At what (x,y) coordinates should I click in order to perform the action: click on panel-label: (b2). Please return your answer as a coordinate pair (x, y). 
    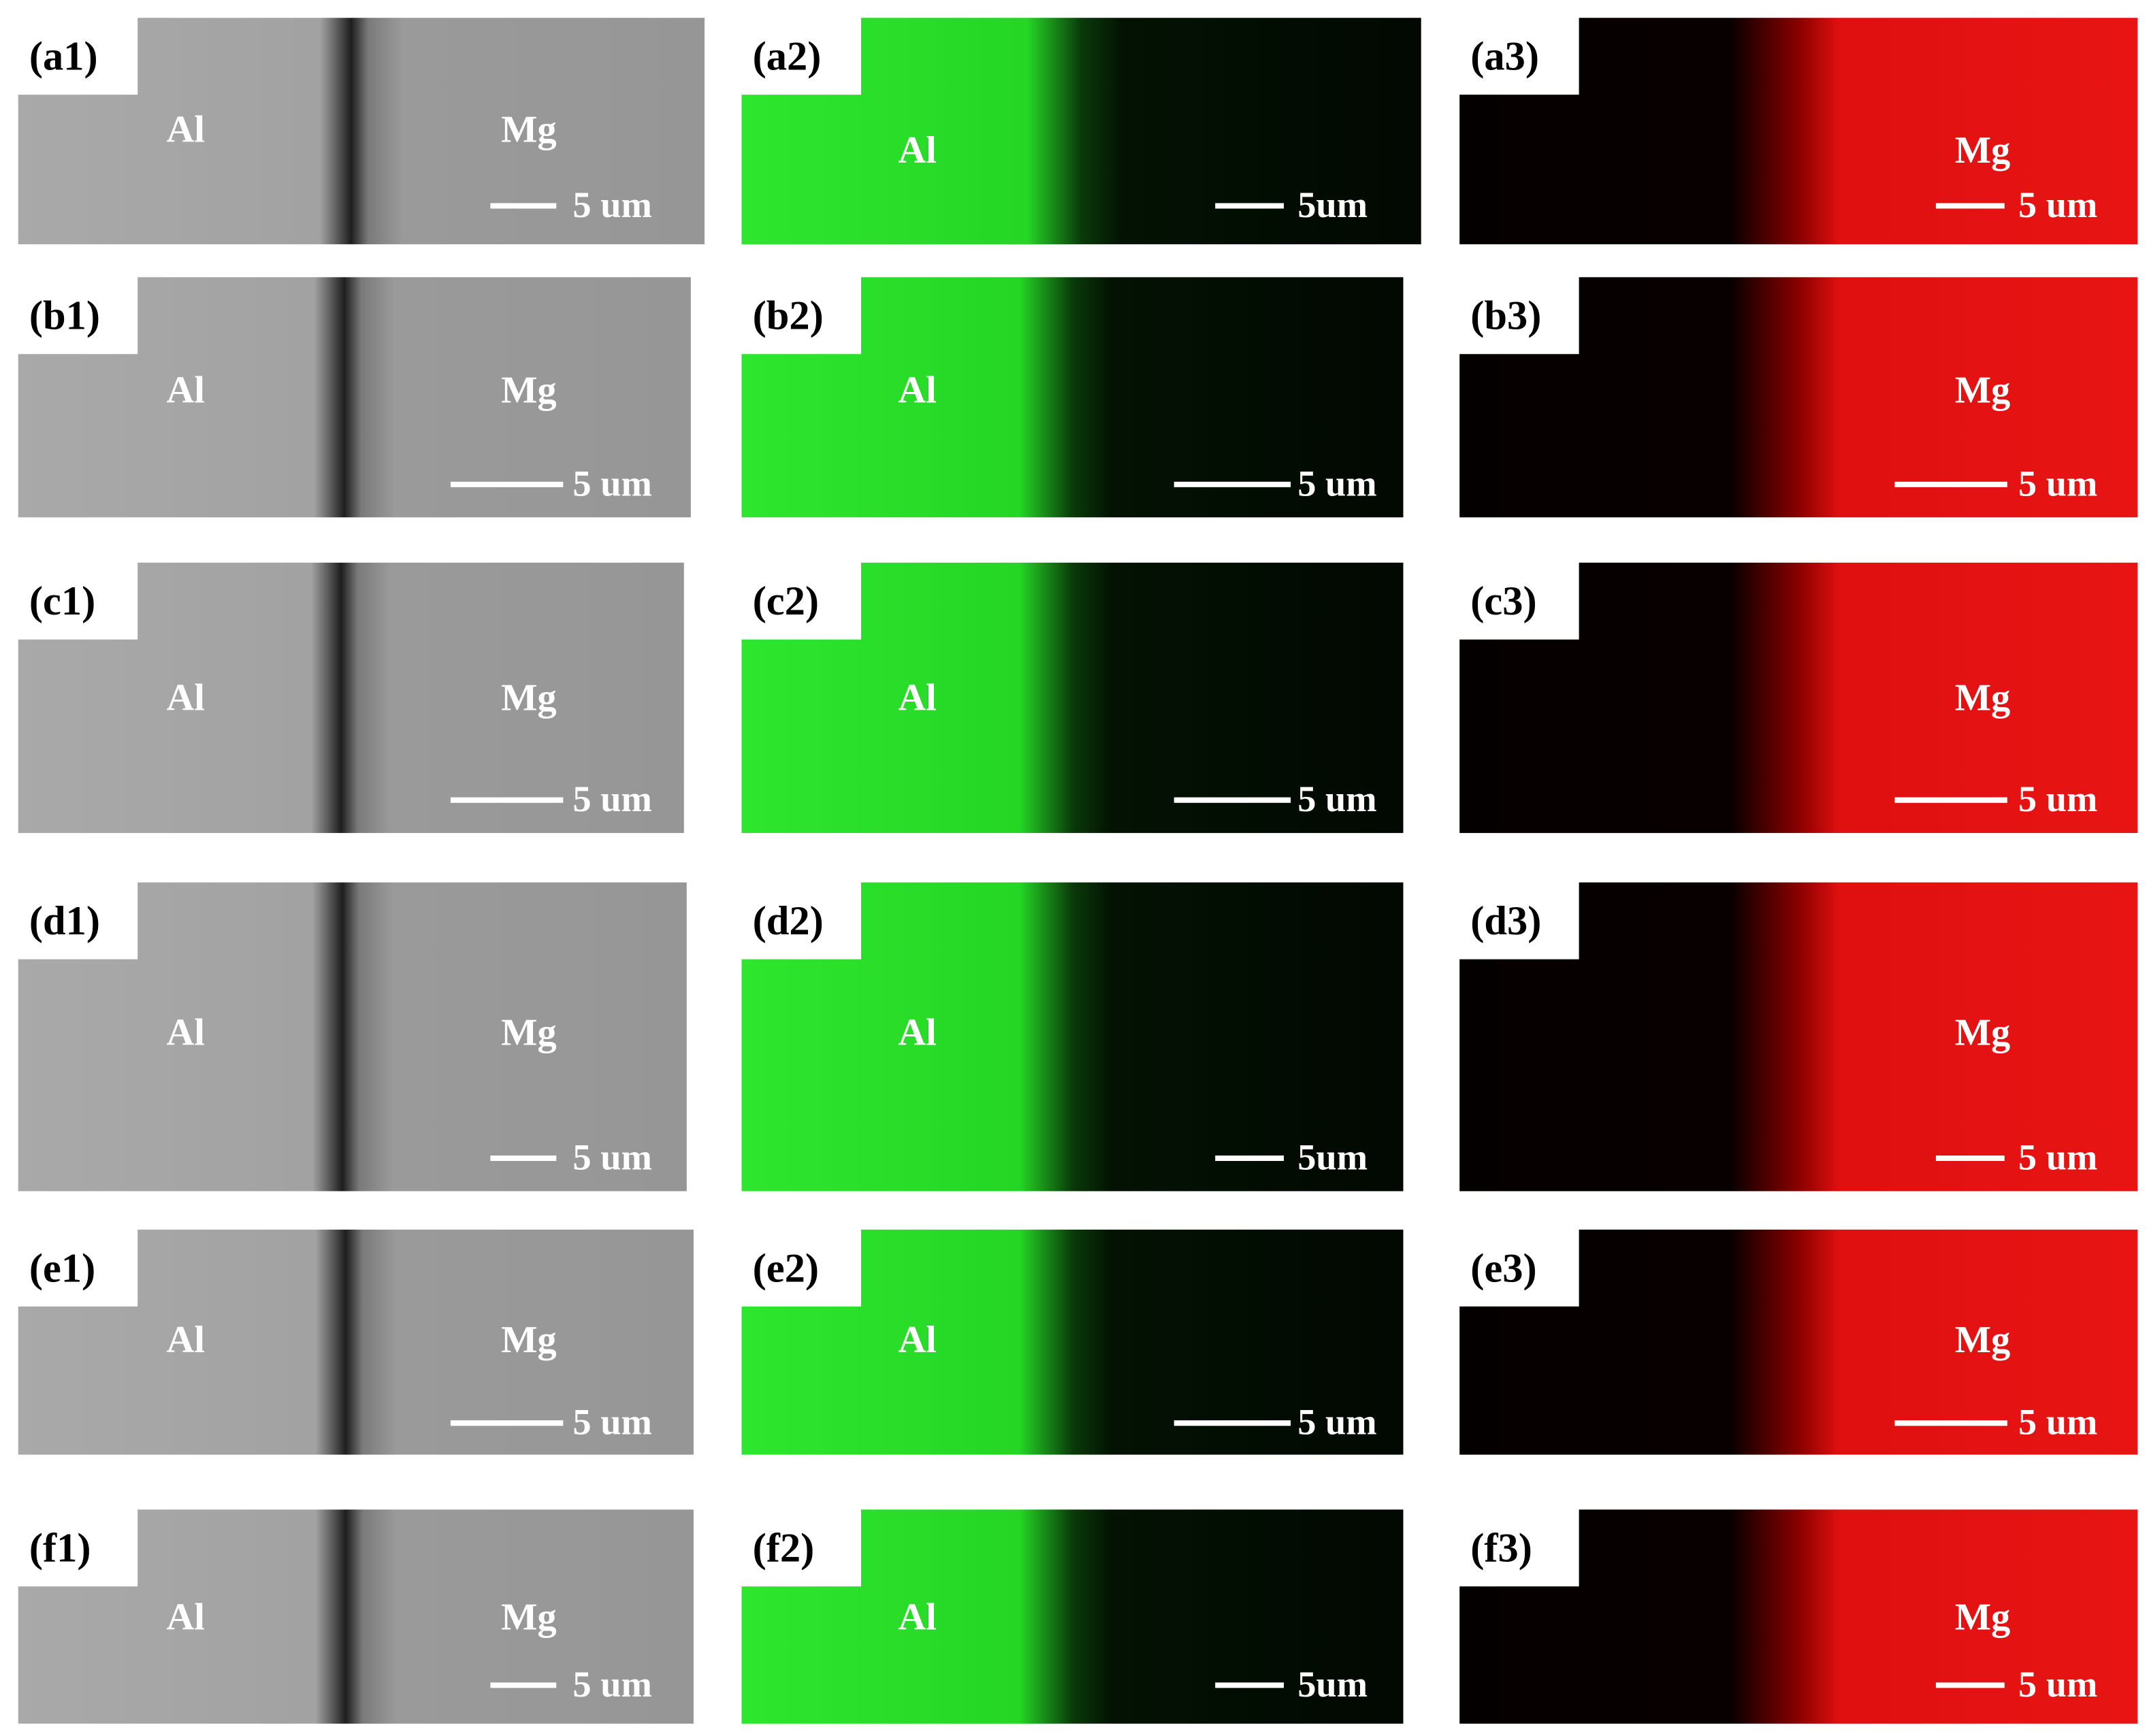
    Looking at the image, I should click on (788, 316).